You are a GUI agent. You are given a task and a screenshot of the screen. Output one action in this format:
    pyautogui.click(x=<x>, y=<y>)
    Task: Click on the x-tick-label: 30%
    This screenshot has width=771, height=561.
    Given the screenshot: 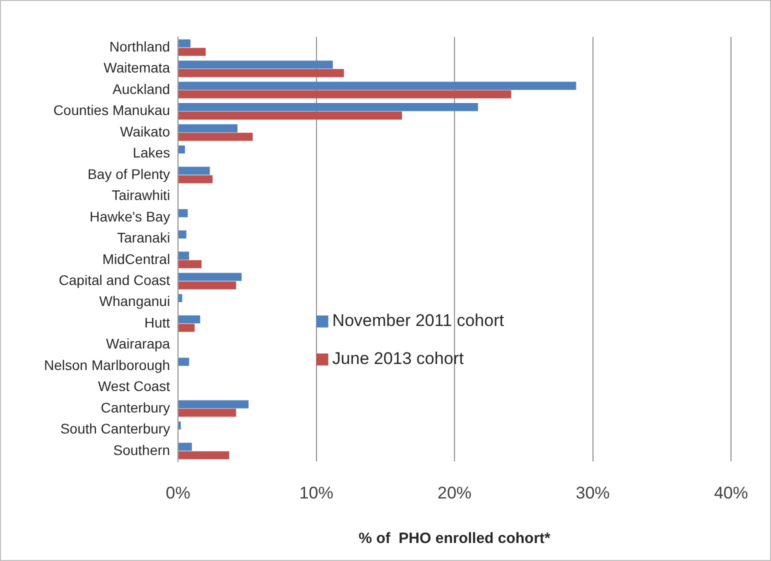 What is the action you would take?
    pyautogui.click(x=593, y=492)
    